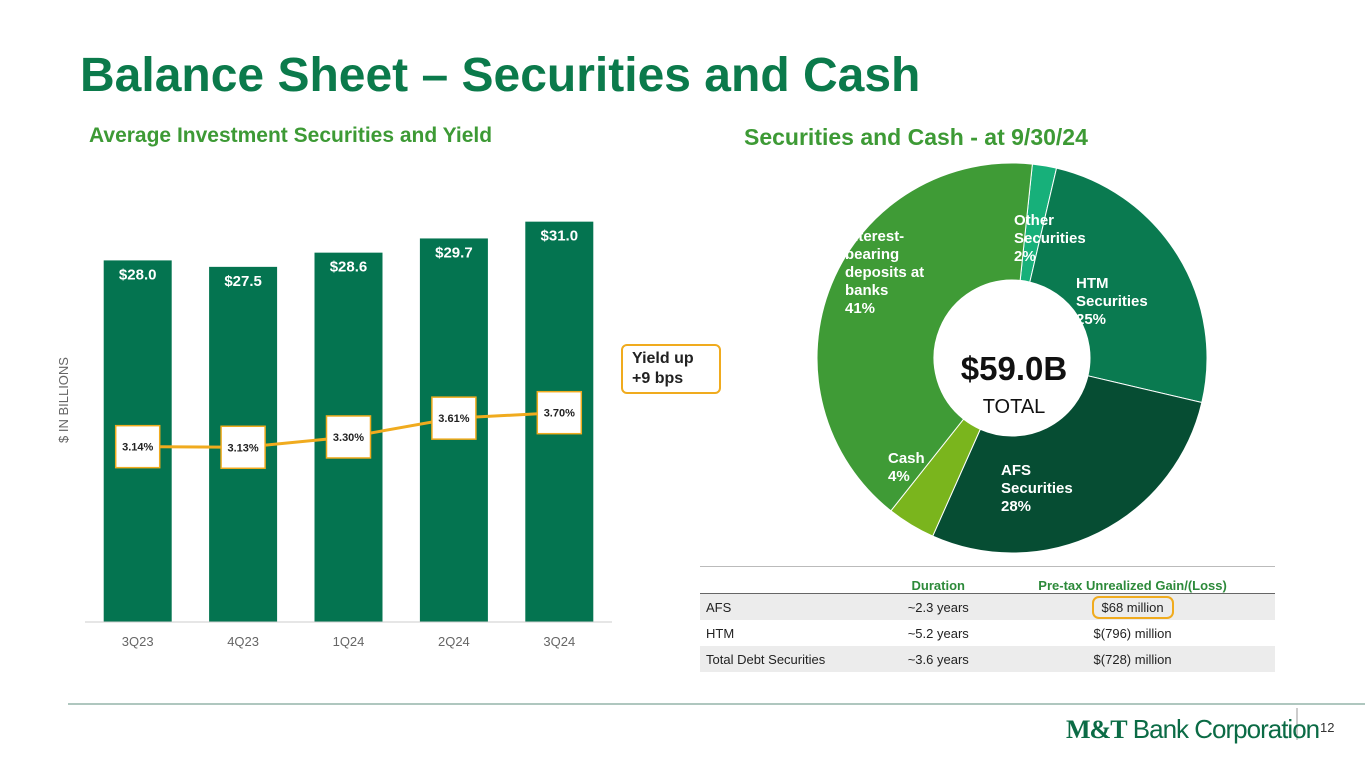  I want to click on x-tick-label: 4Q23, so click(243, 641).